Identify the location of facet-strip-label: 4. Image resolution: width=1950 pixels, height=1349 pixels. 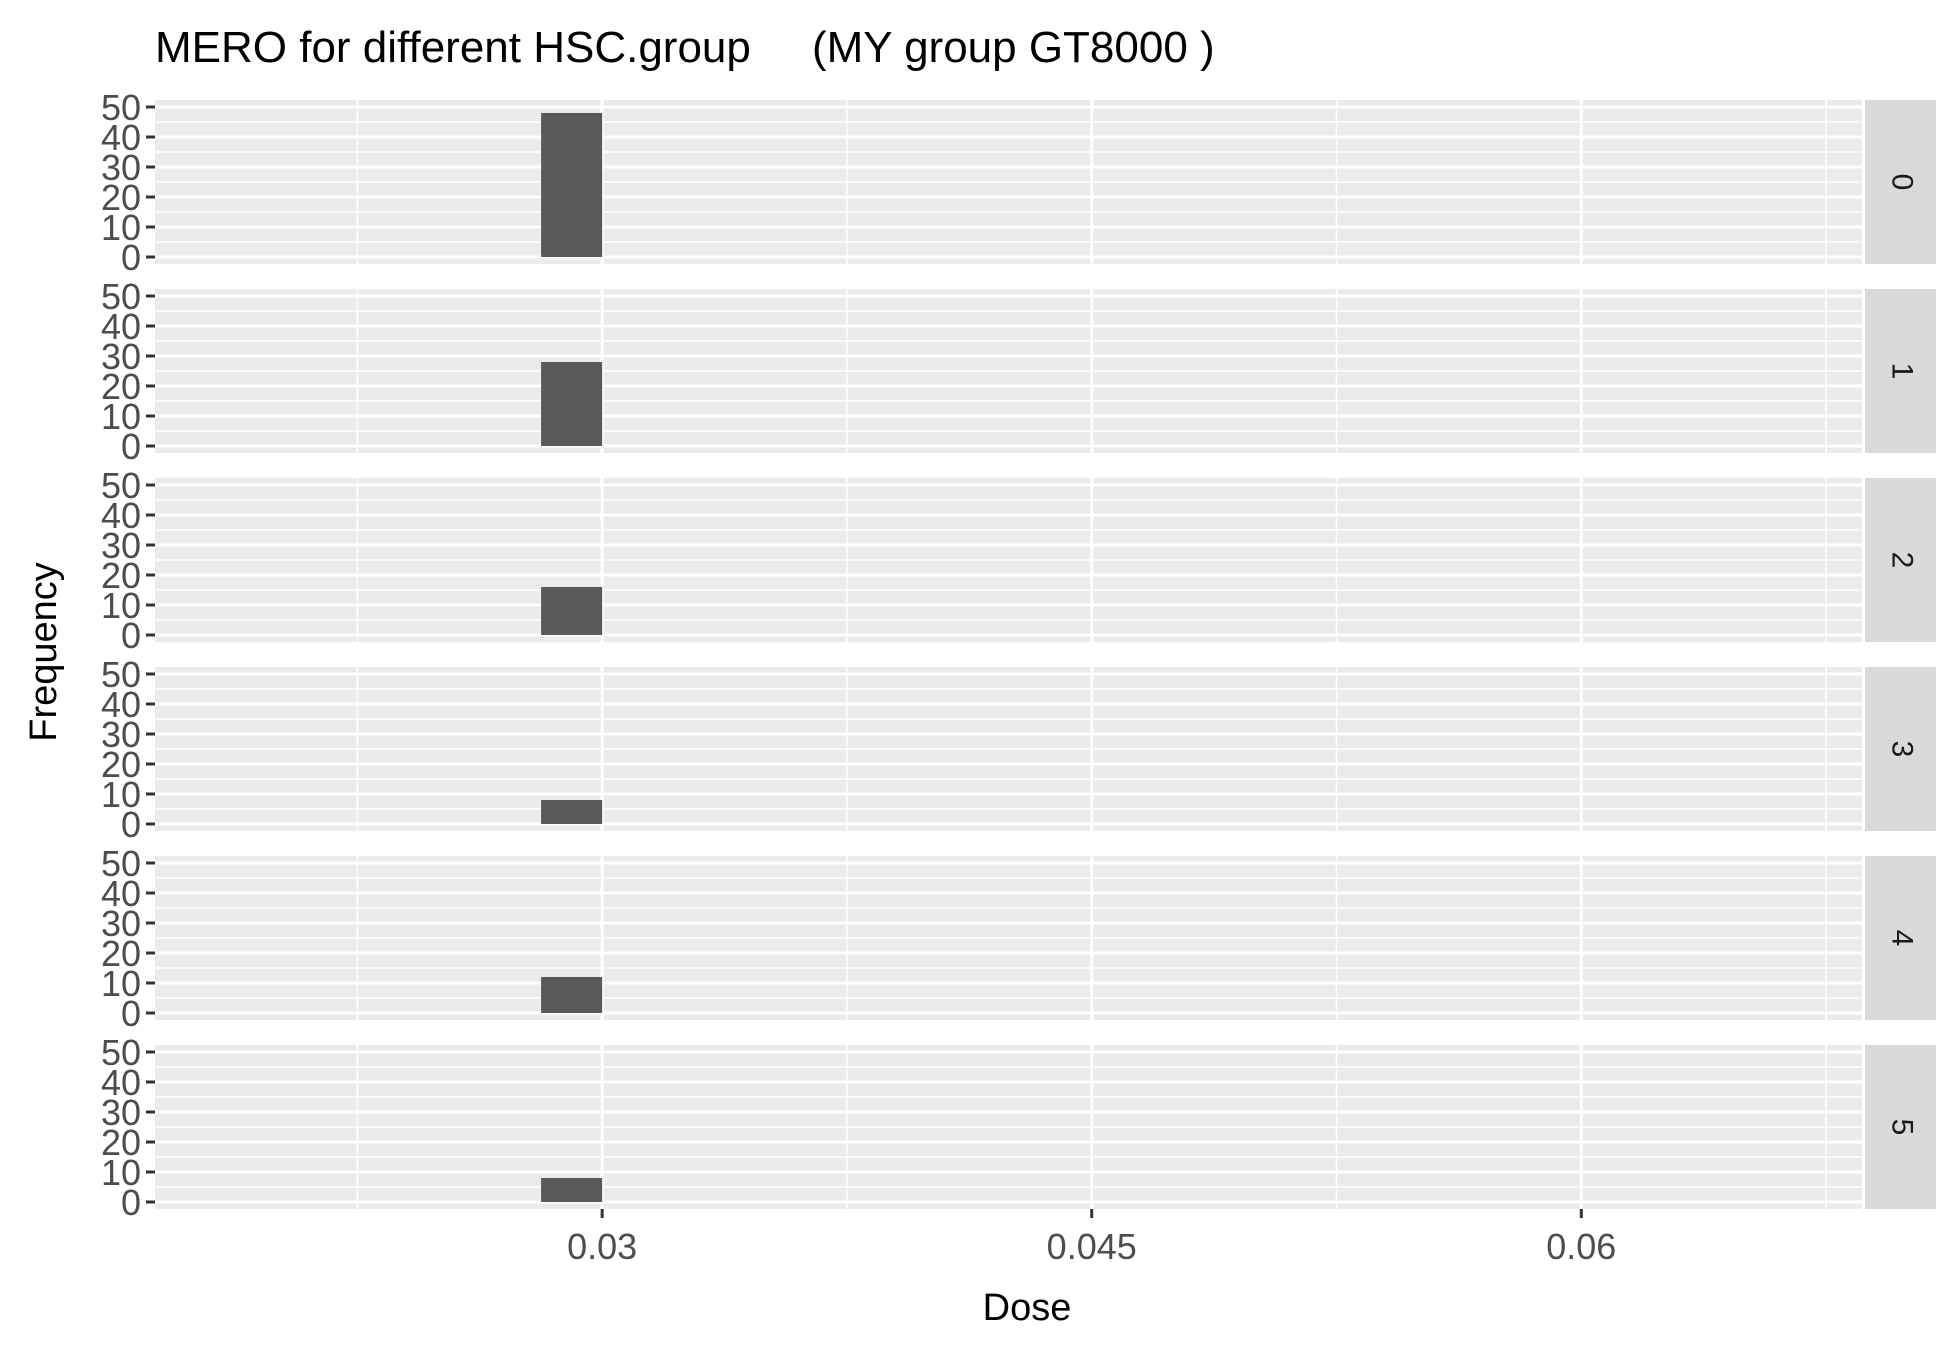
(1902, 938).